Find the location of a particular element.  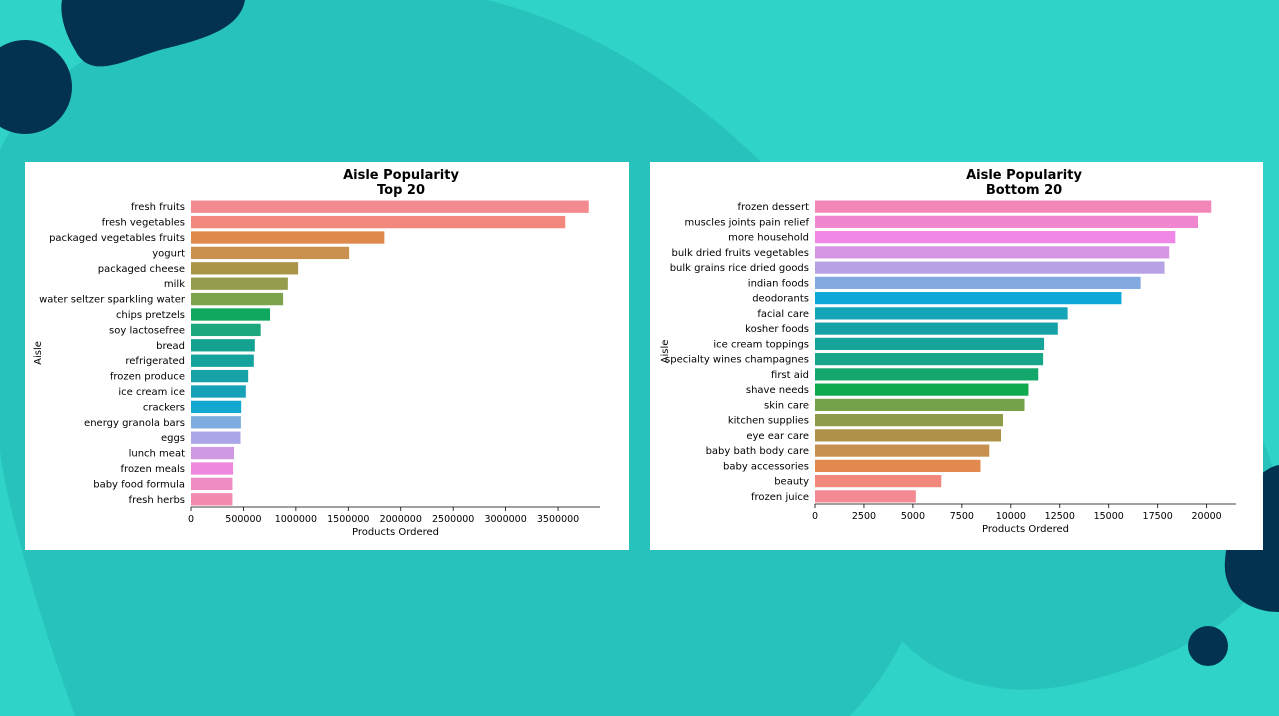

x-tick-label: 500000 is located at coordinates (243, 519).